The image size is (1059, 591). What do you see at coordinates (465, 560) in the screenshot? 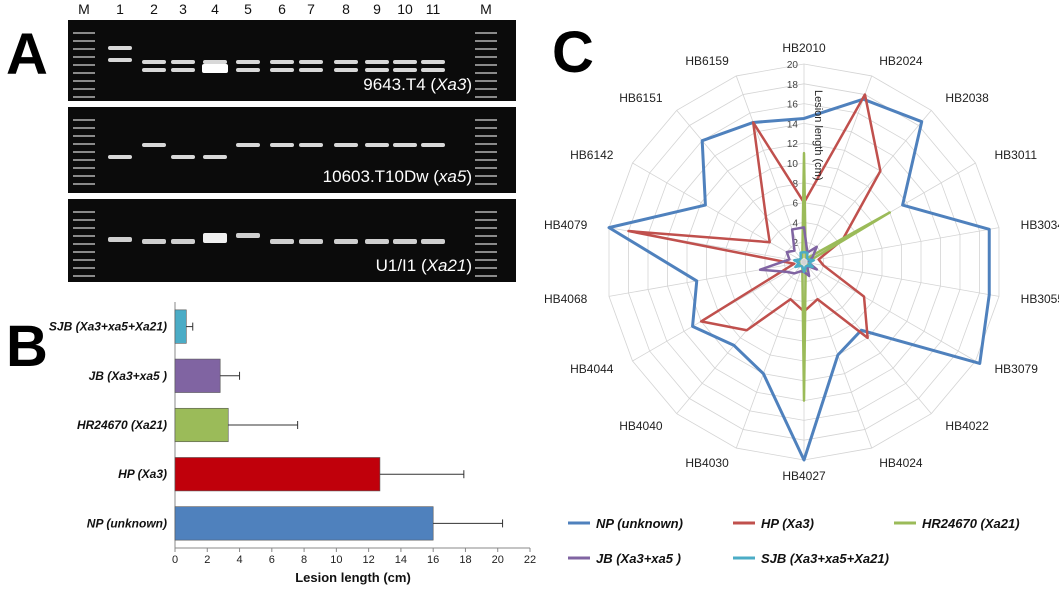
I see `x-tick-label: 18` at bounding box center [465, 560].